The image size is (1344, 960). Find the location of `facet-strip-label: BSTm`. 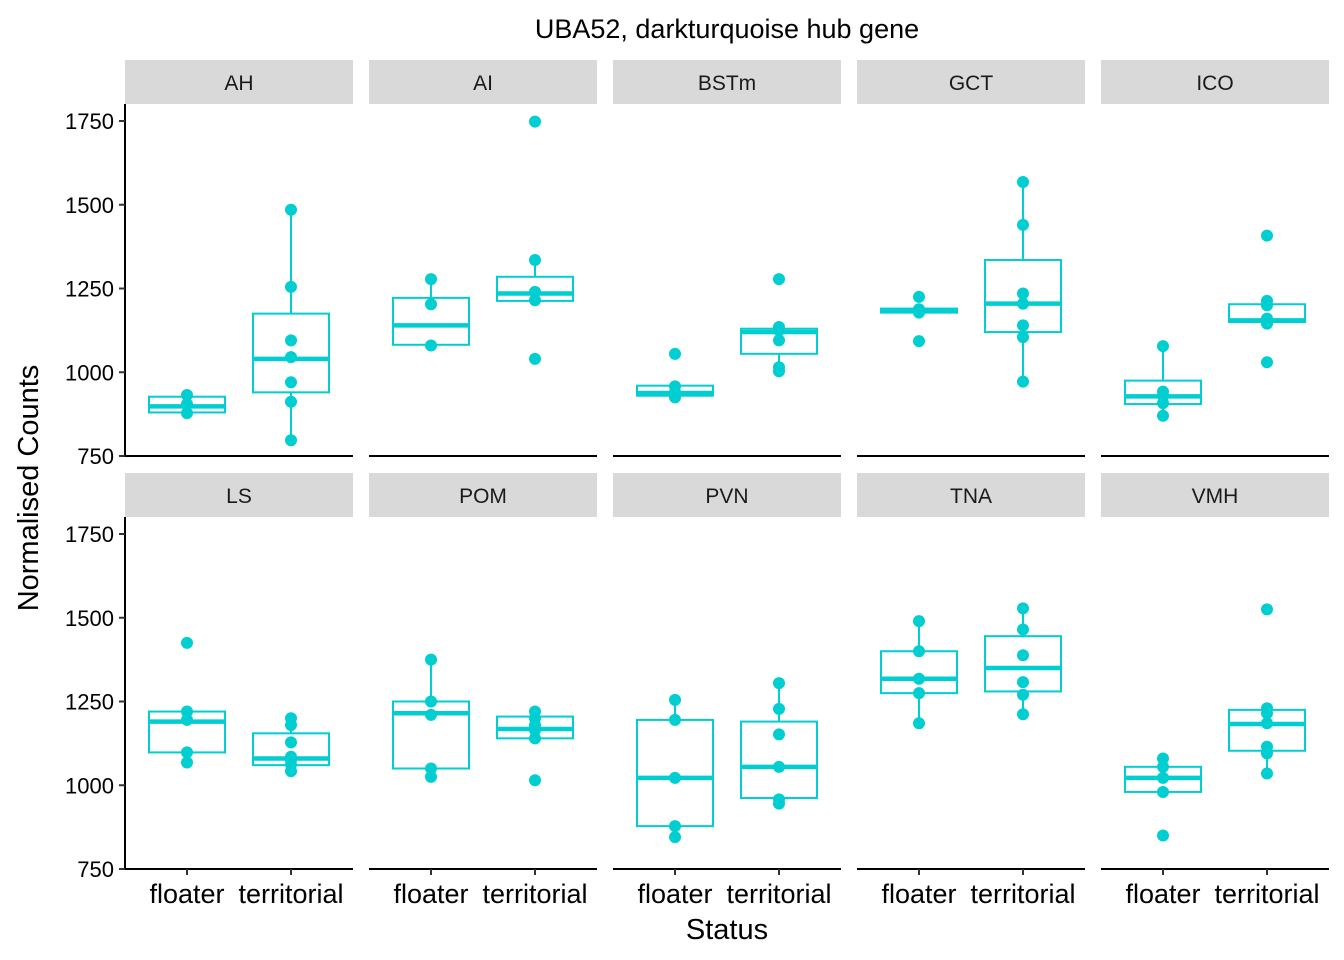

facet-strip-label: BSTm is located at coordinates (727, 83).